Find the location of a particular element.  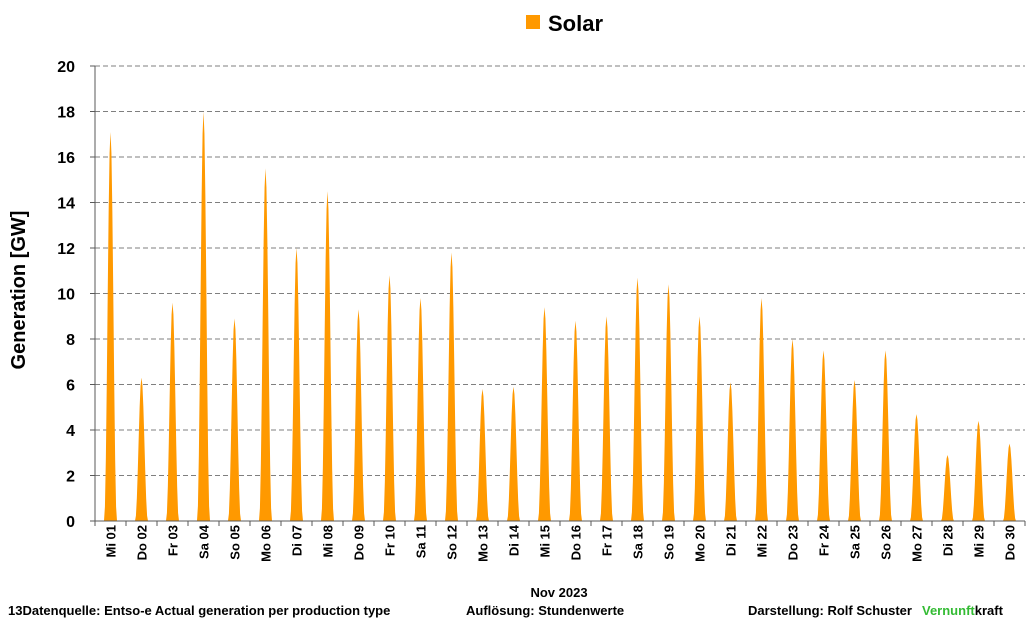

x-tick-label: Fr 17 is located at coordinates (607, 540).